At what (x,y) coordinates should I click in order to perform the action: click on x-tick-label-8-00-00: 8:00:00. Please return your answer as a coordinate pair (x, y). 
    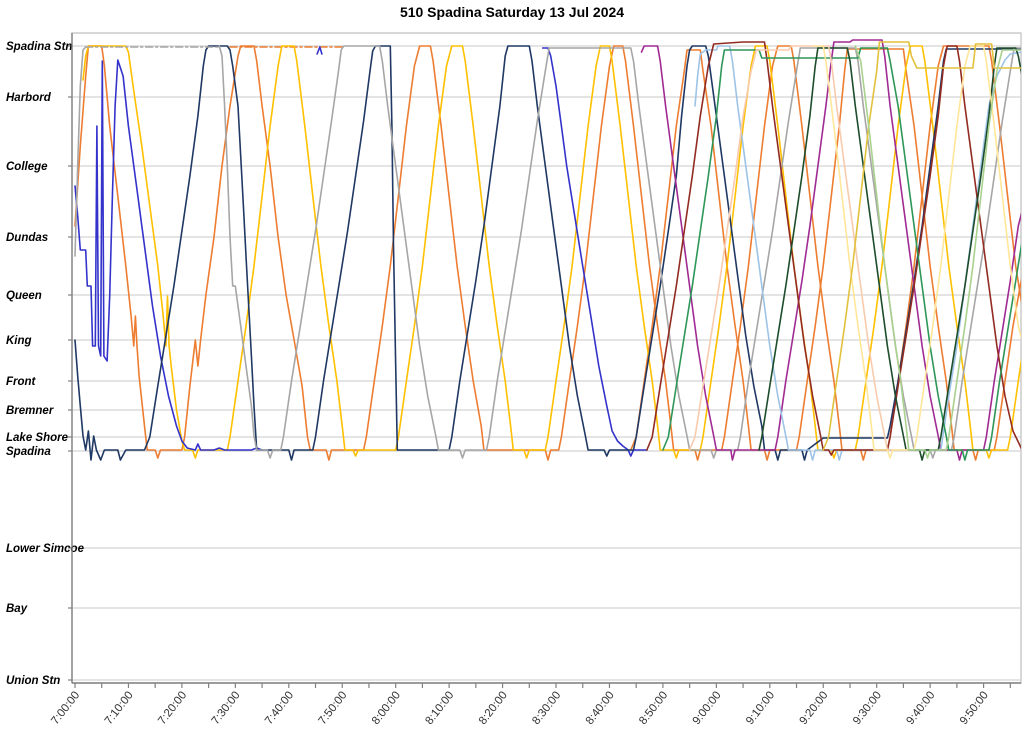
    Looking at the image, I should click on (386, 708).